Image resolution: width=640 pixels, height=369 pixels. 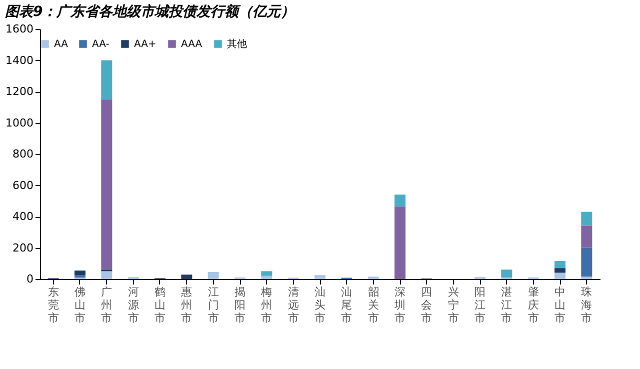 What do you see at coordinates (20, 29) in the screenshot?
I see `y-tick-label: 1600` at bounding box center [20, 29].